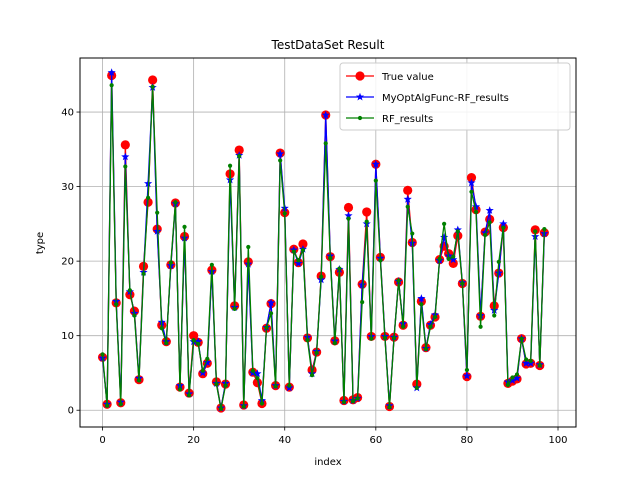 The height and width of the screenshot is (480, 640). I want to click on x-tick-label: 60, so click(375, 440).